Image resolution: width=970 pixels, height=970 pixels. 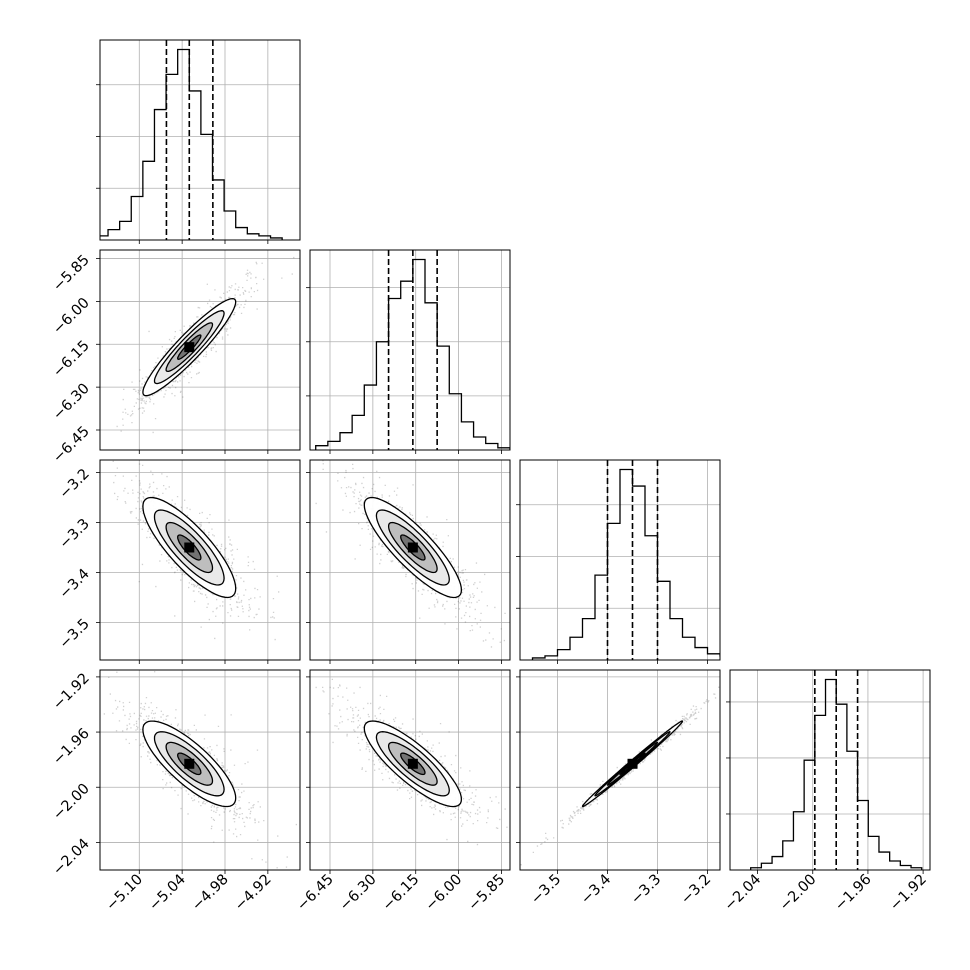 I want to click on axis-group-3-1: −6.45 −6.30 −6.15 −6.00 −5.85, so click(x=402, y=792).